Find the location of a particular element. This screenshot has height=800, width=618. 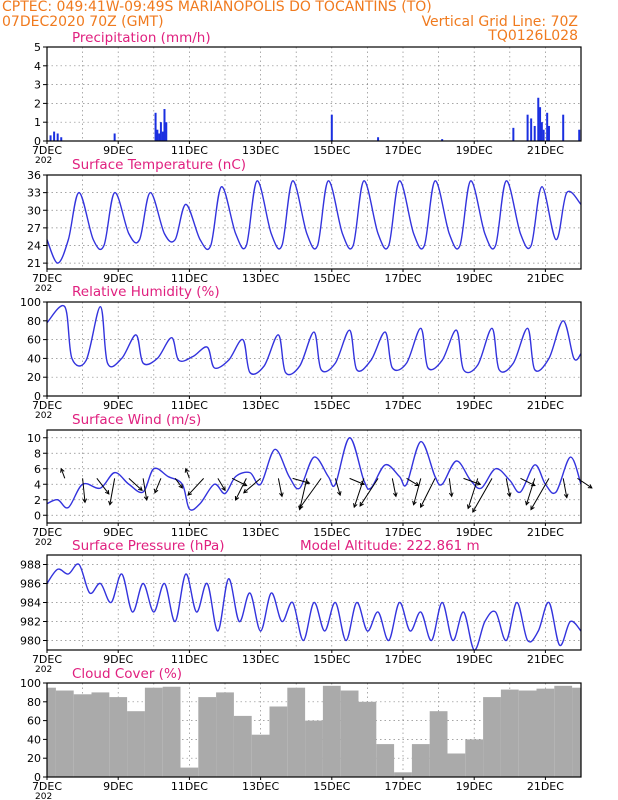

y-tick-label: 20 is located at coordinates (34, 377).